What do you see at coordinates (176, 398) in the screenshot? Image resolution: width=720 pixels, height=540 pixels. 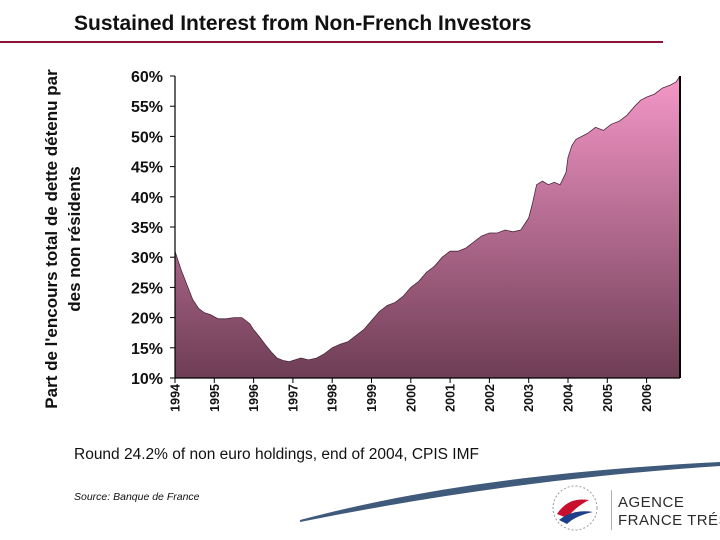 I see `x-tick-label: 1994` at bounding box center [176, 398].